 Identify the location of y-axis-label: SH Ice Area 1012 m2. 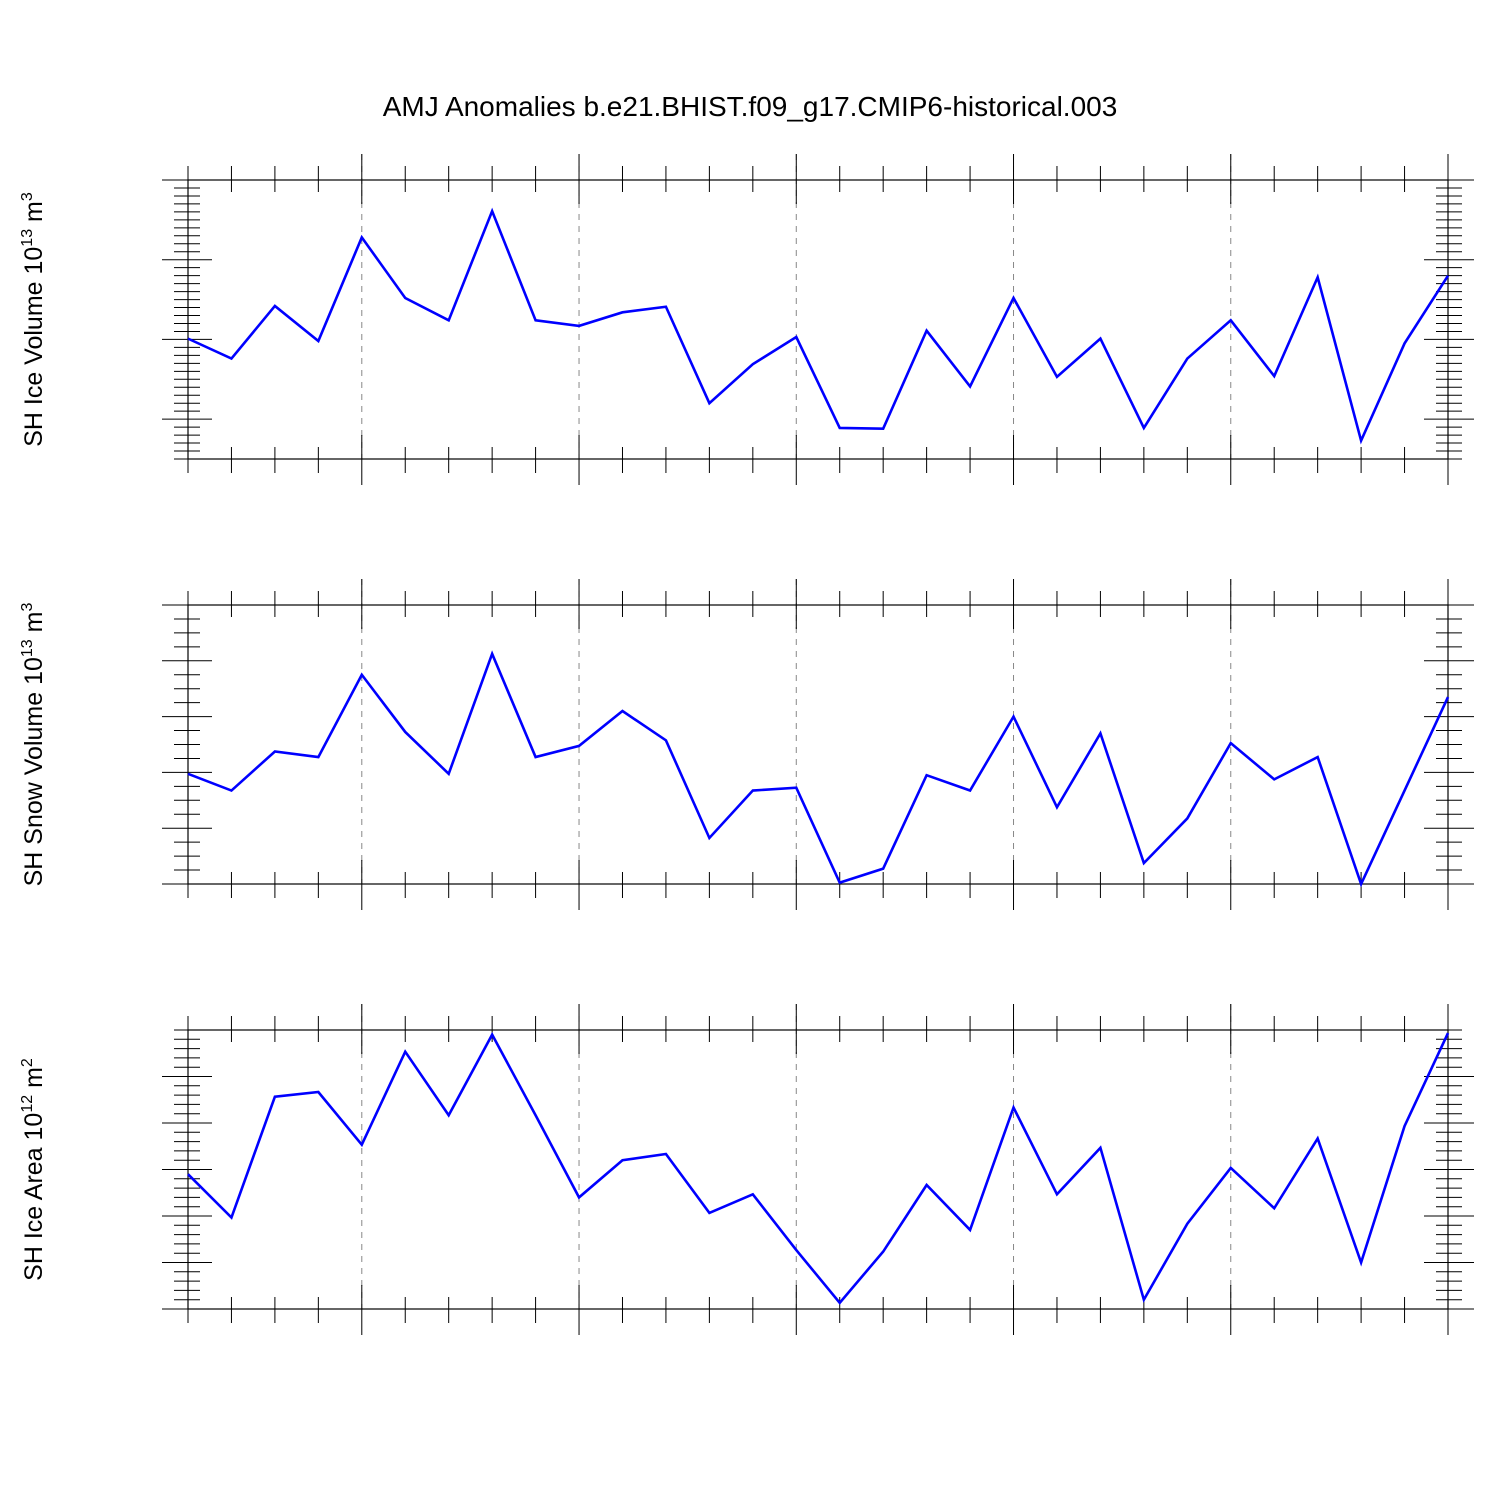
(33, 1169).